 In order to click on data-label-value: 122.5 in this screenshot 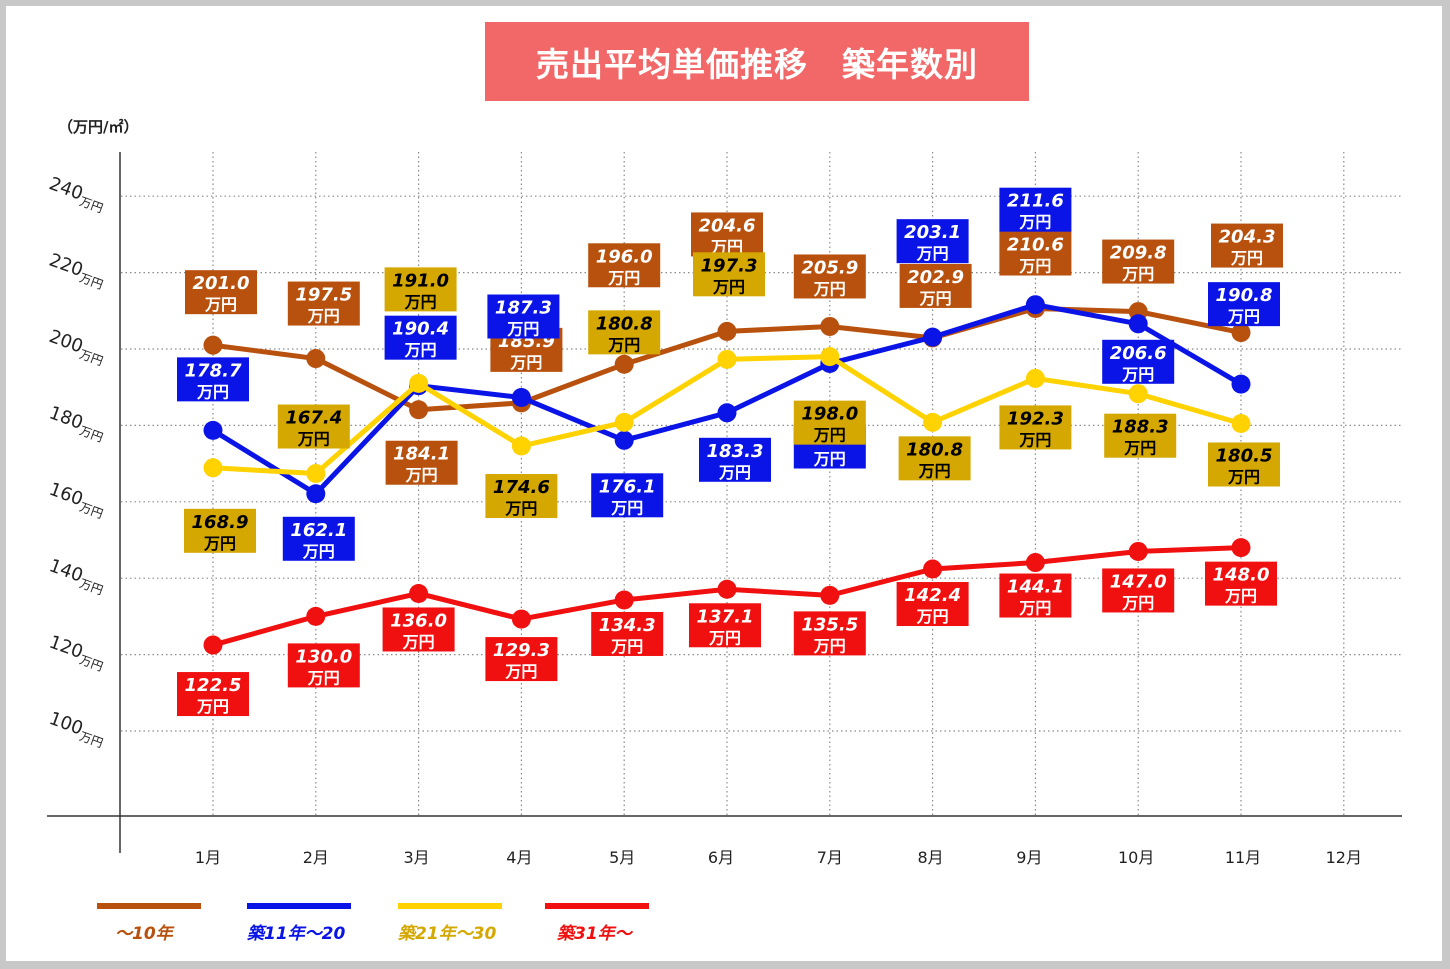, I will do `click(213, 685)`.